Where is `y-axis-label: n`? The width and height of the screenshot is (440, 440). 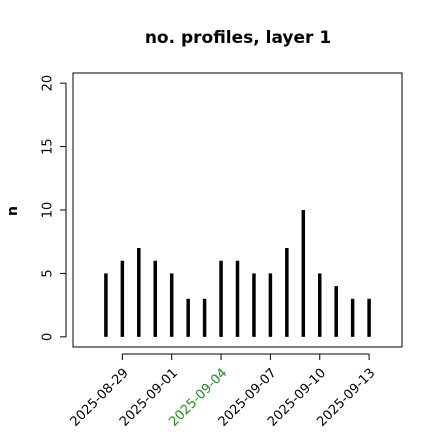
y-axis-label: n is located at coordinates (13, 211).